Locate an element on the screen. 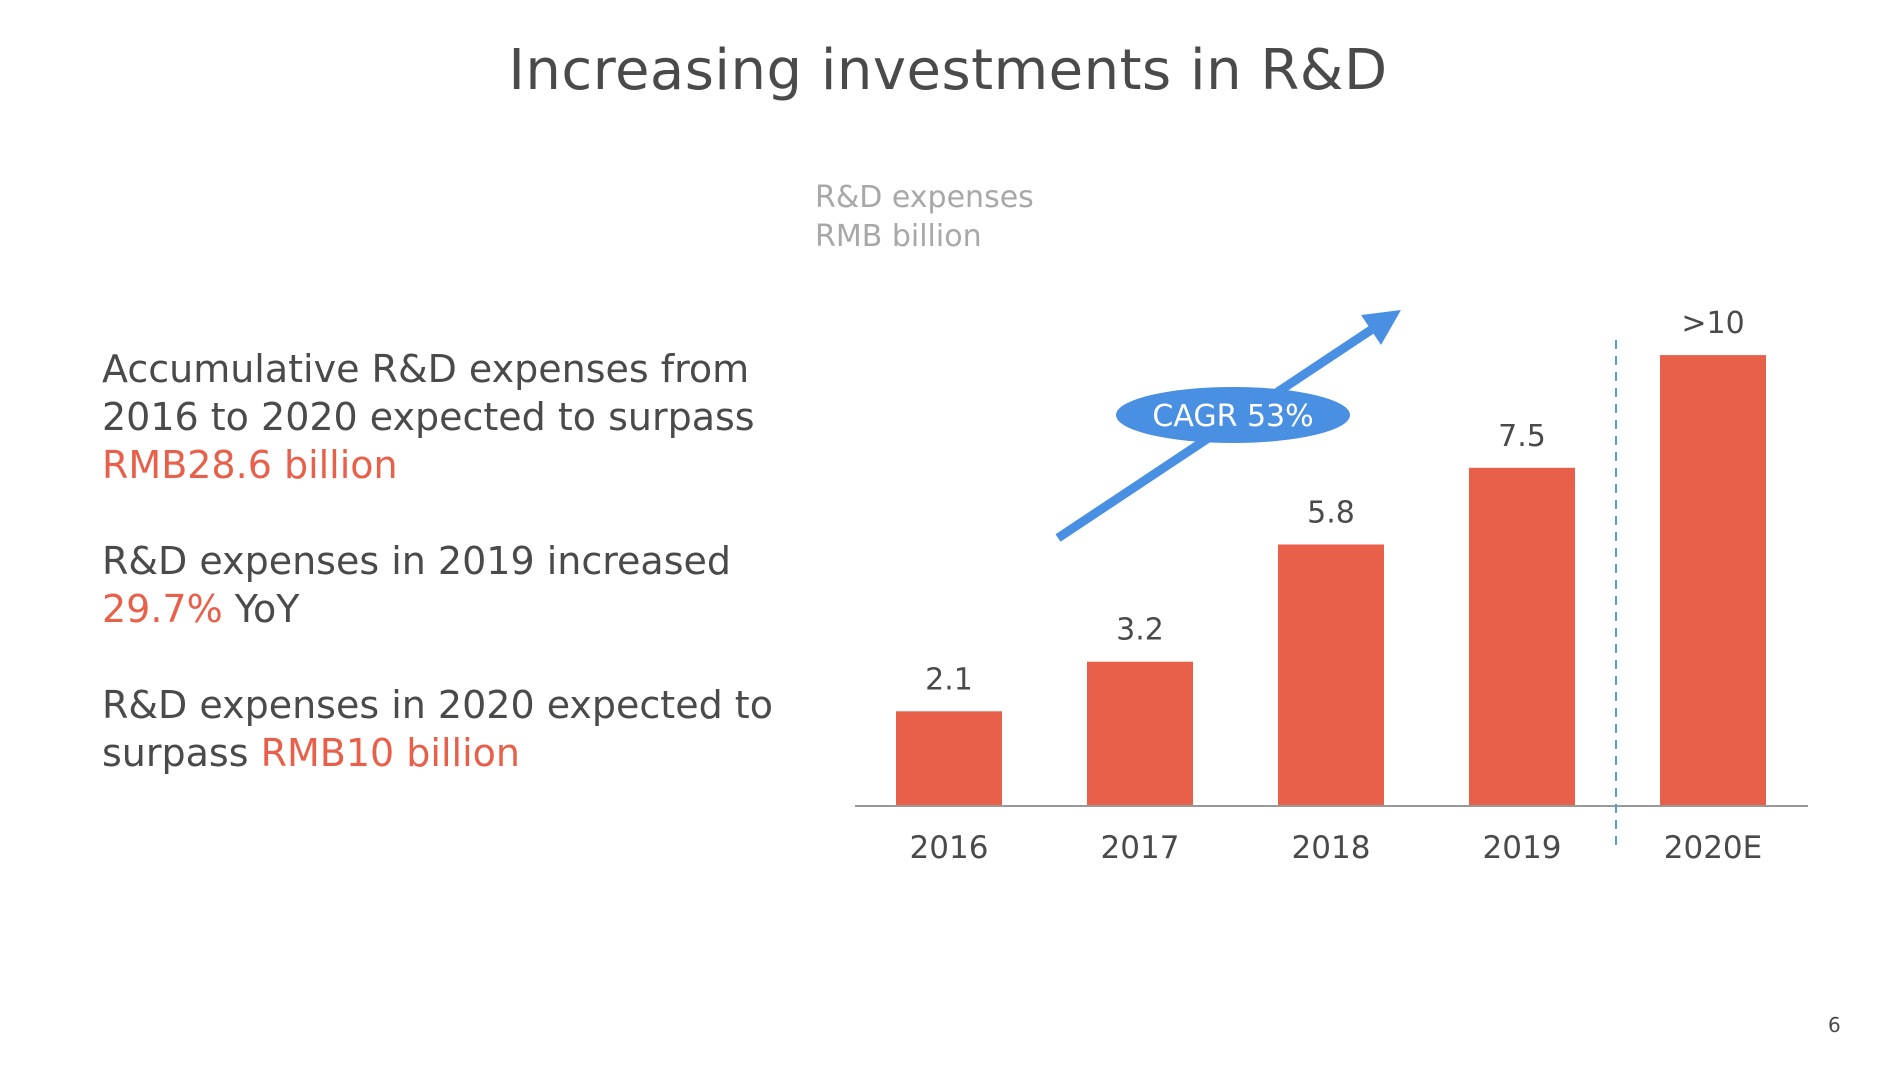 This screenshot has height=1068, width=1896. bullet-text: R&D expenses in 2020 expected to surpass is located at coordinates (437, 729).